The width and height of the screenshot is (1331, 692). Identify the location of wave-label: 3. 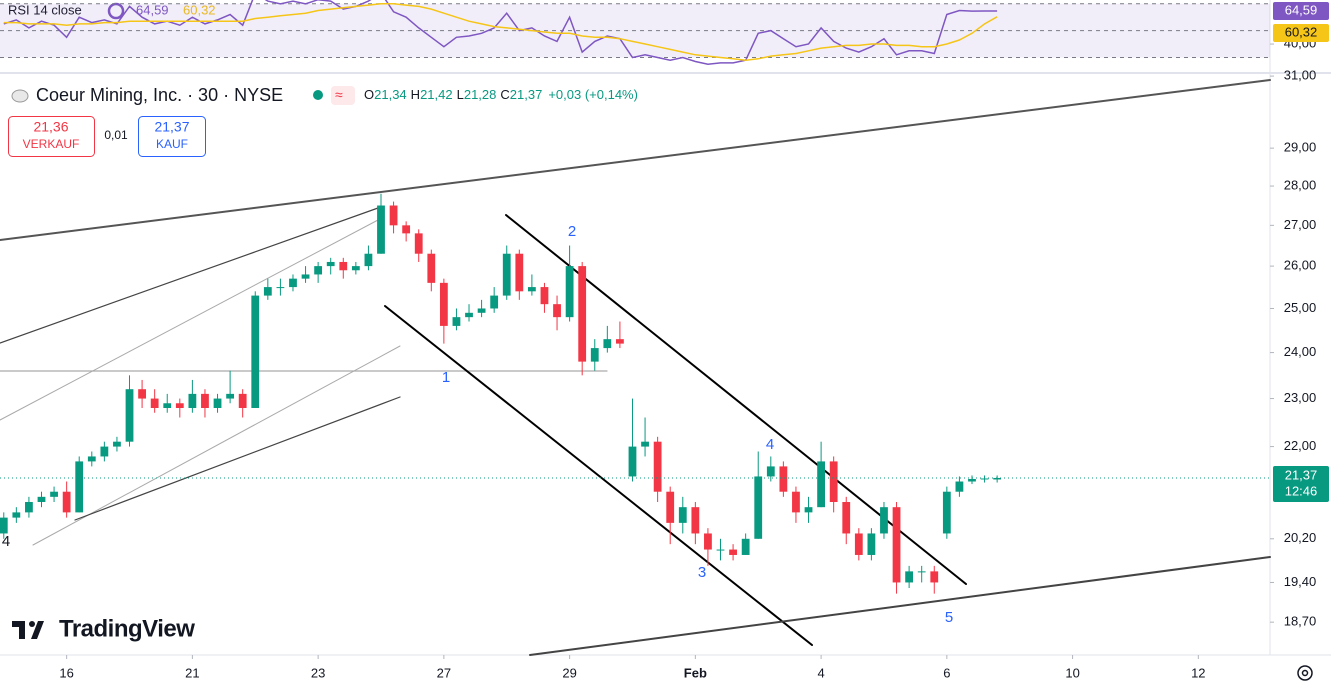
(702, 572).